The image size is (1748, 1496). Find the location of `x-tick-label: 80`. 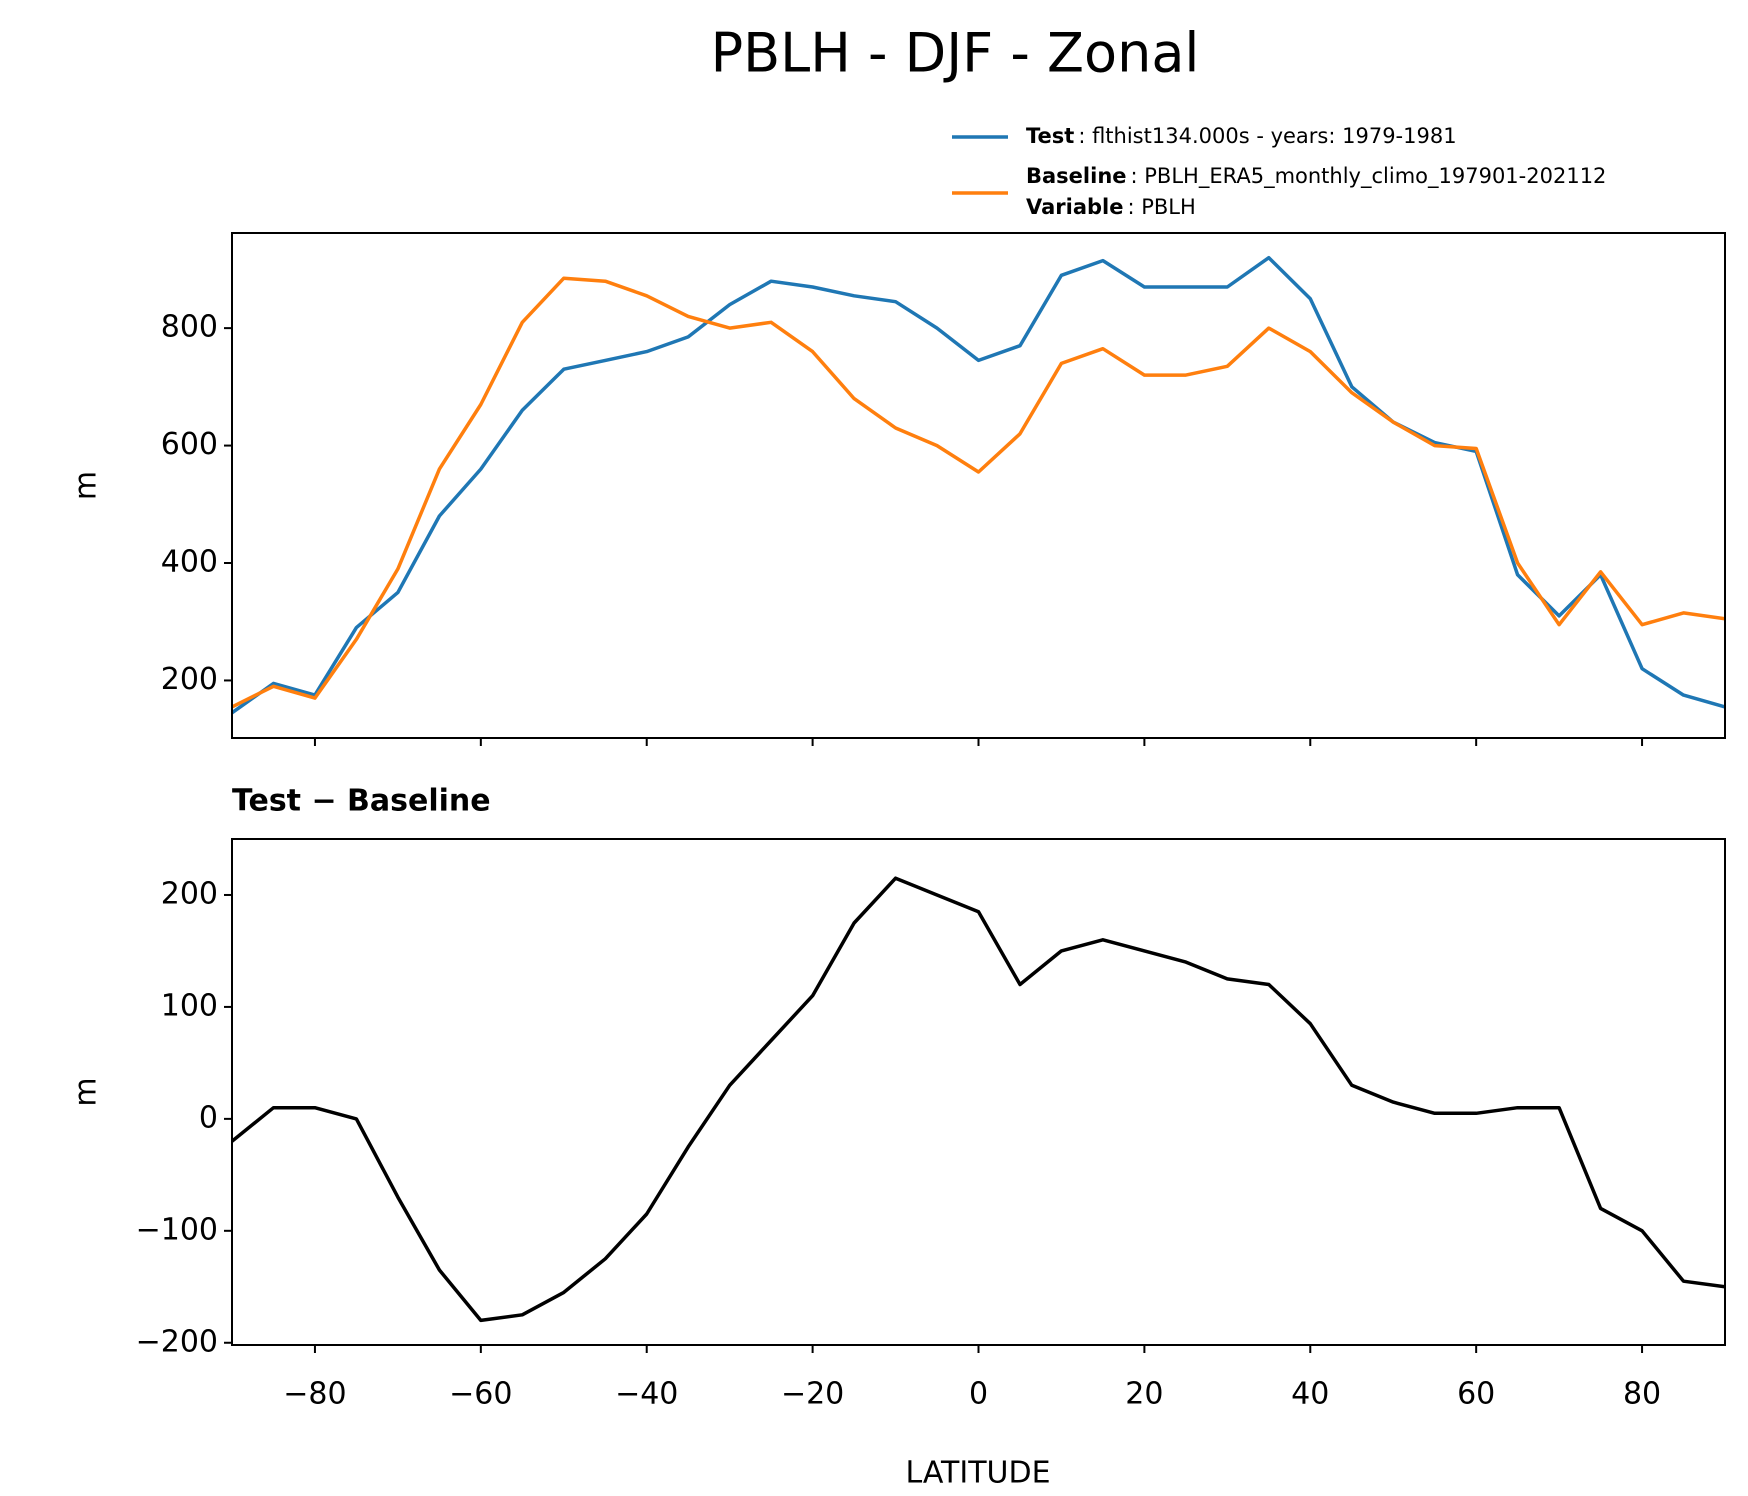

x-tick-label: 80 is located at coordinates (1642, 1394).